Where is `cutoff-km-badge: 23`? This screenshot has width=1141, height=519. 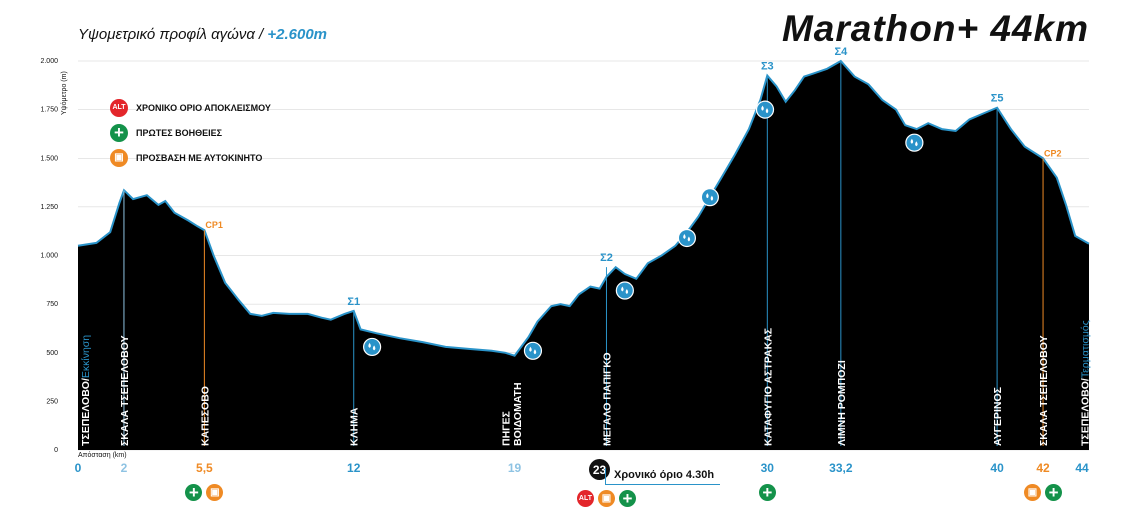 cutoff-km-badge: 23 is located at coordinates (599, 469).